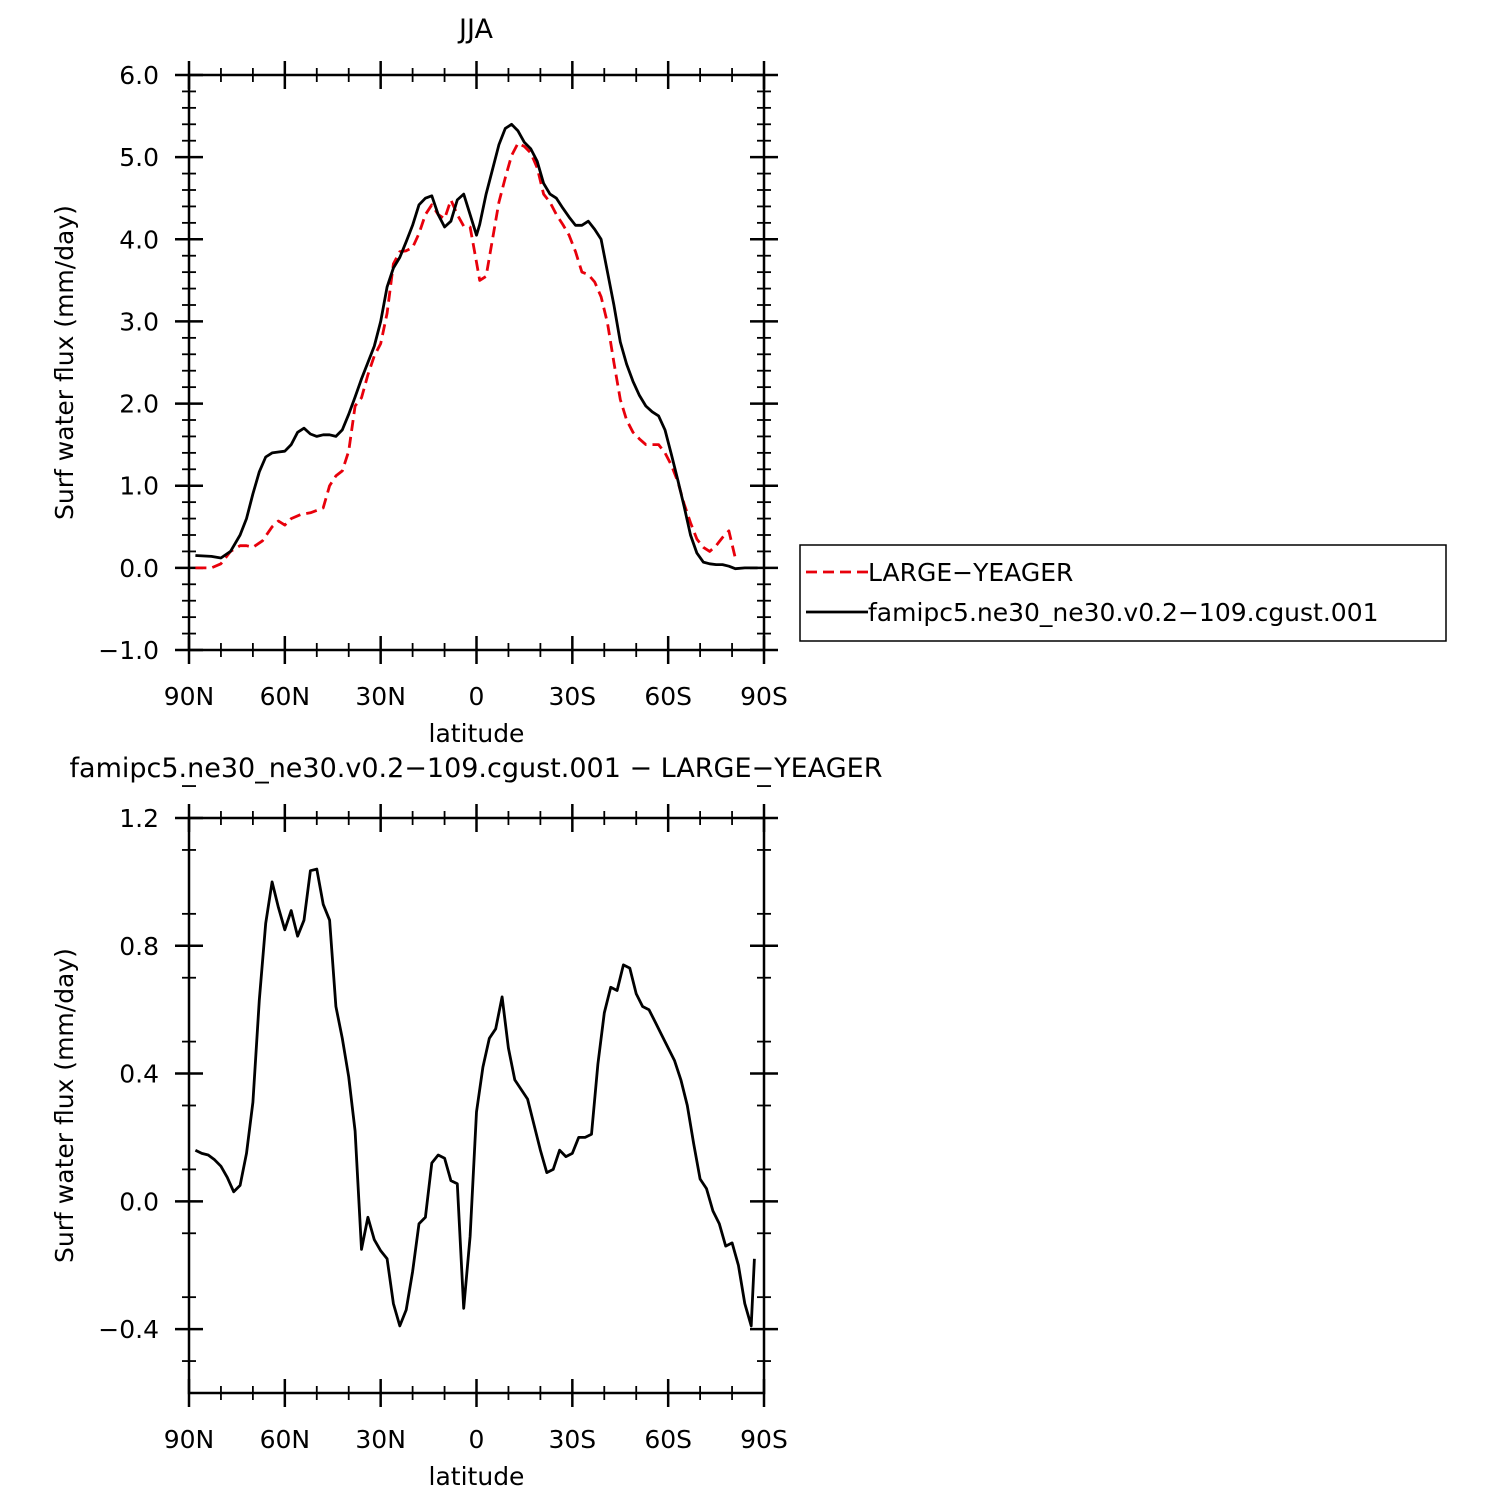 The image size is (1497, 1497). I want to click on chart1-x-tick-label: 30S, so click(572, 696).